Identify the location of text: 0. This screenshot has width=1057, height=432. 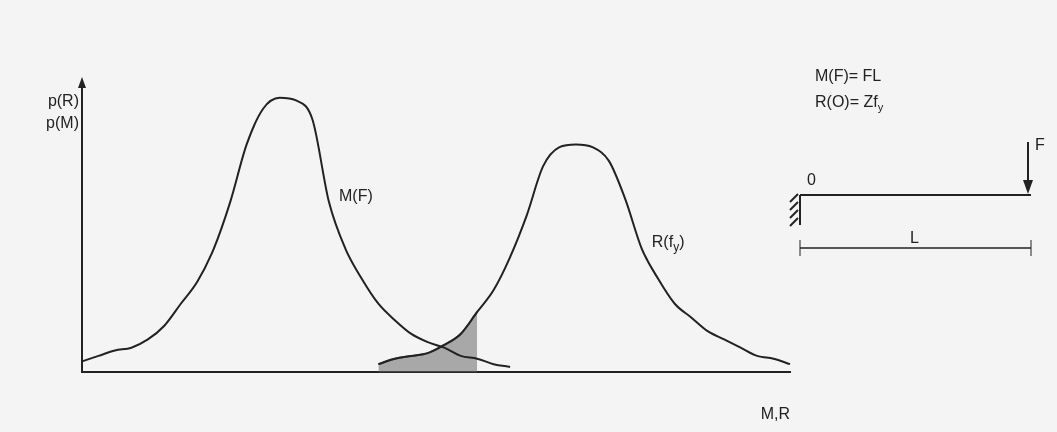
(811, 179).